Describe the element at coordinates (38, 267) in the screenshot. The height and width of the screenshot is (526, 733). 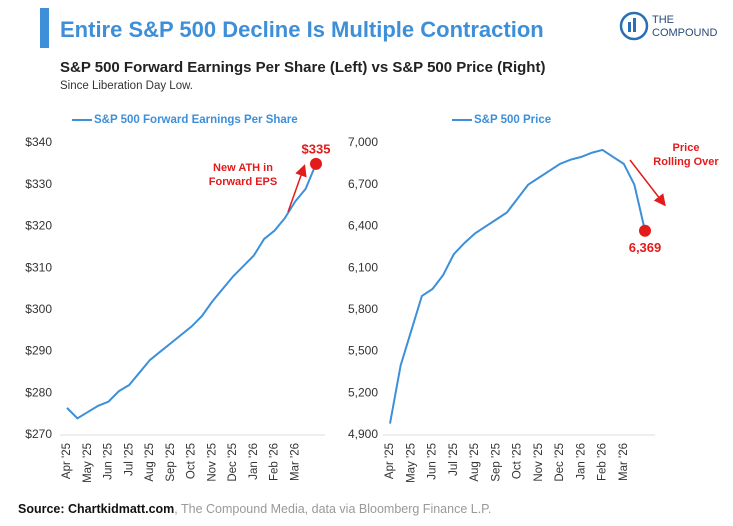
I see `y-tick-label: $310` at that location.